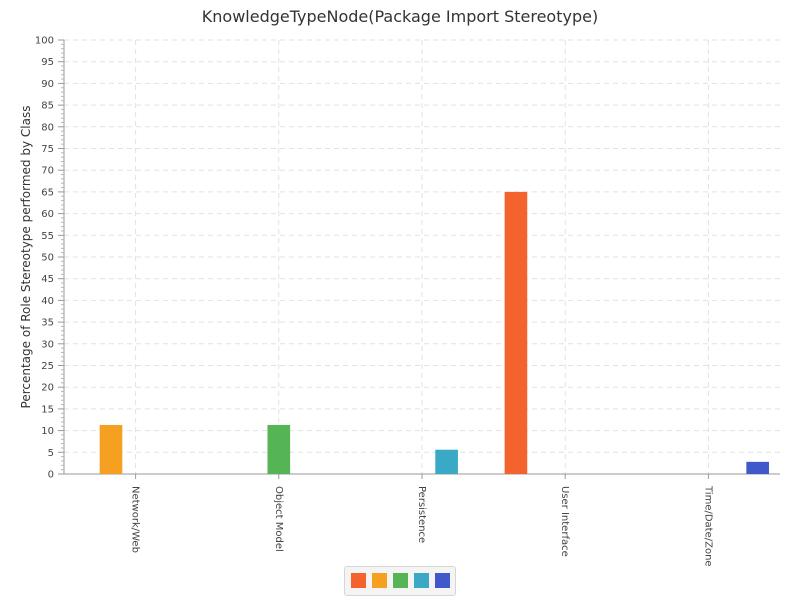 This screenshot has width=800, height=600. What do you see at coordinates (47, 301) in the screenshot?
I see `y-tick-label: 40` at bounding box center [47, 301].